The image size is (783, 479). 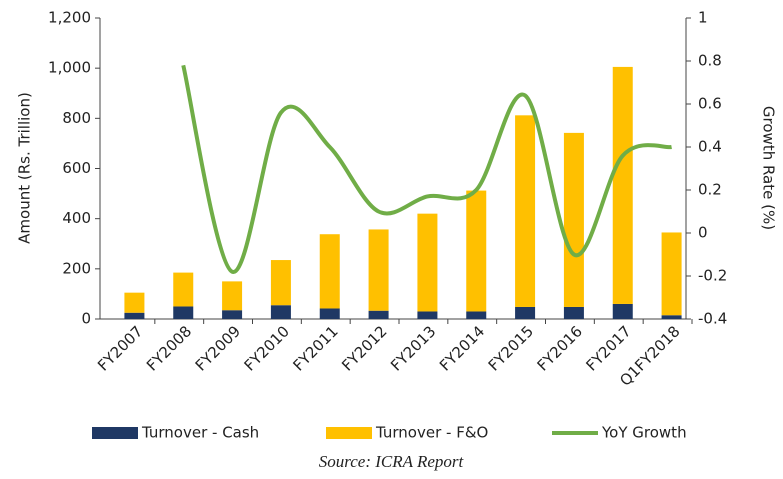 I want to click on y2-tick-label: 0.8, so click(x=710, y=61).